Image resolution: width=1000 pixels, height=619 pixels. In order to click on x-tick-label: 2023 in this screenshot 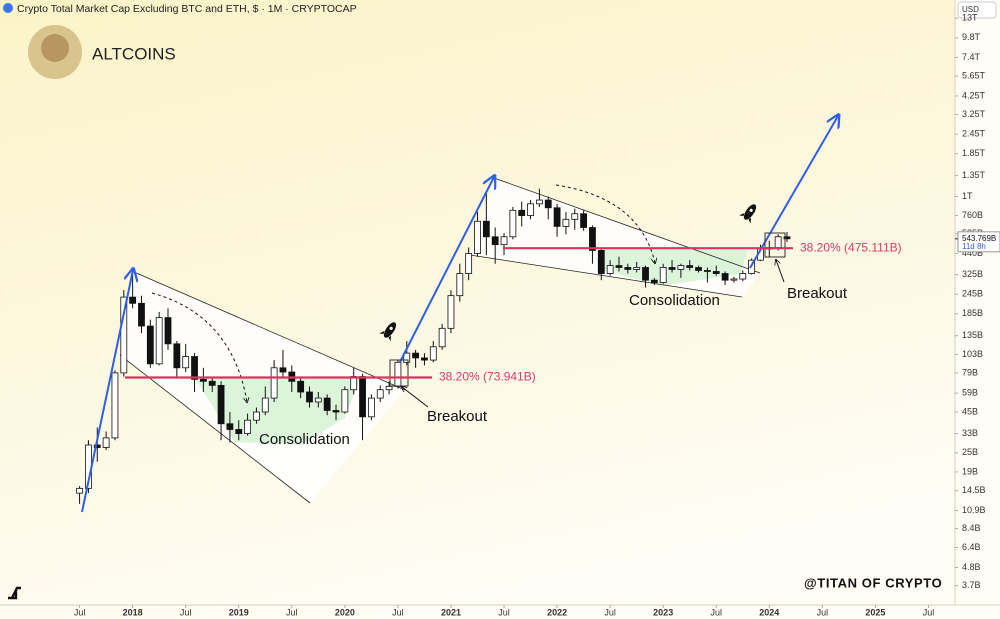, I will do `click(663, 612)`.